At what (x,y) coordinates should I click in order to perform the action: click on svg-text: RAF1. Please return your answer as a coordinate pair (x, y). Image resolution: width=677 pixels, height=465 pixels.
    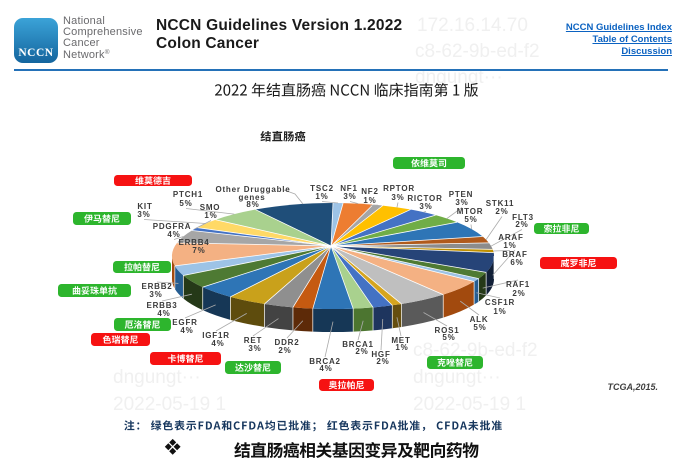
    Looking at the image, I should click on (518, 284).